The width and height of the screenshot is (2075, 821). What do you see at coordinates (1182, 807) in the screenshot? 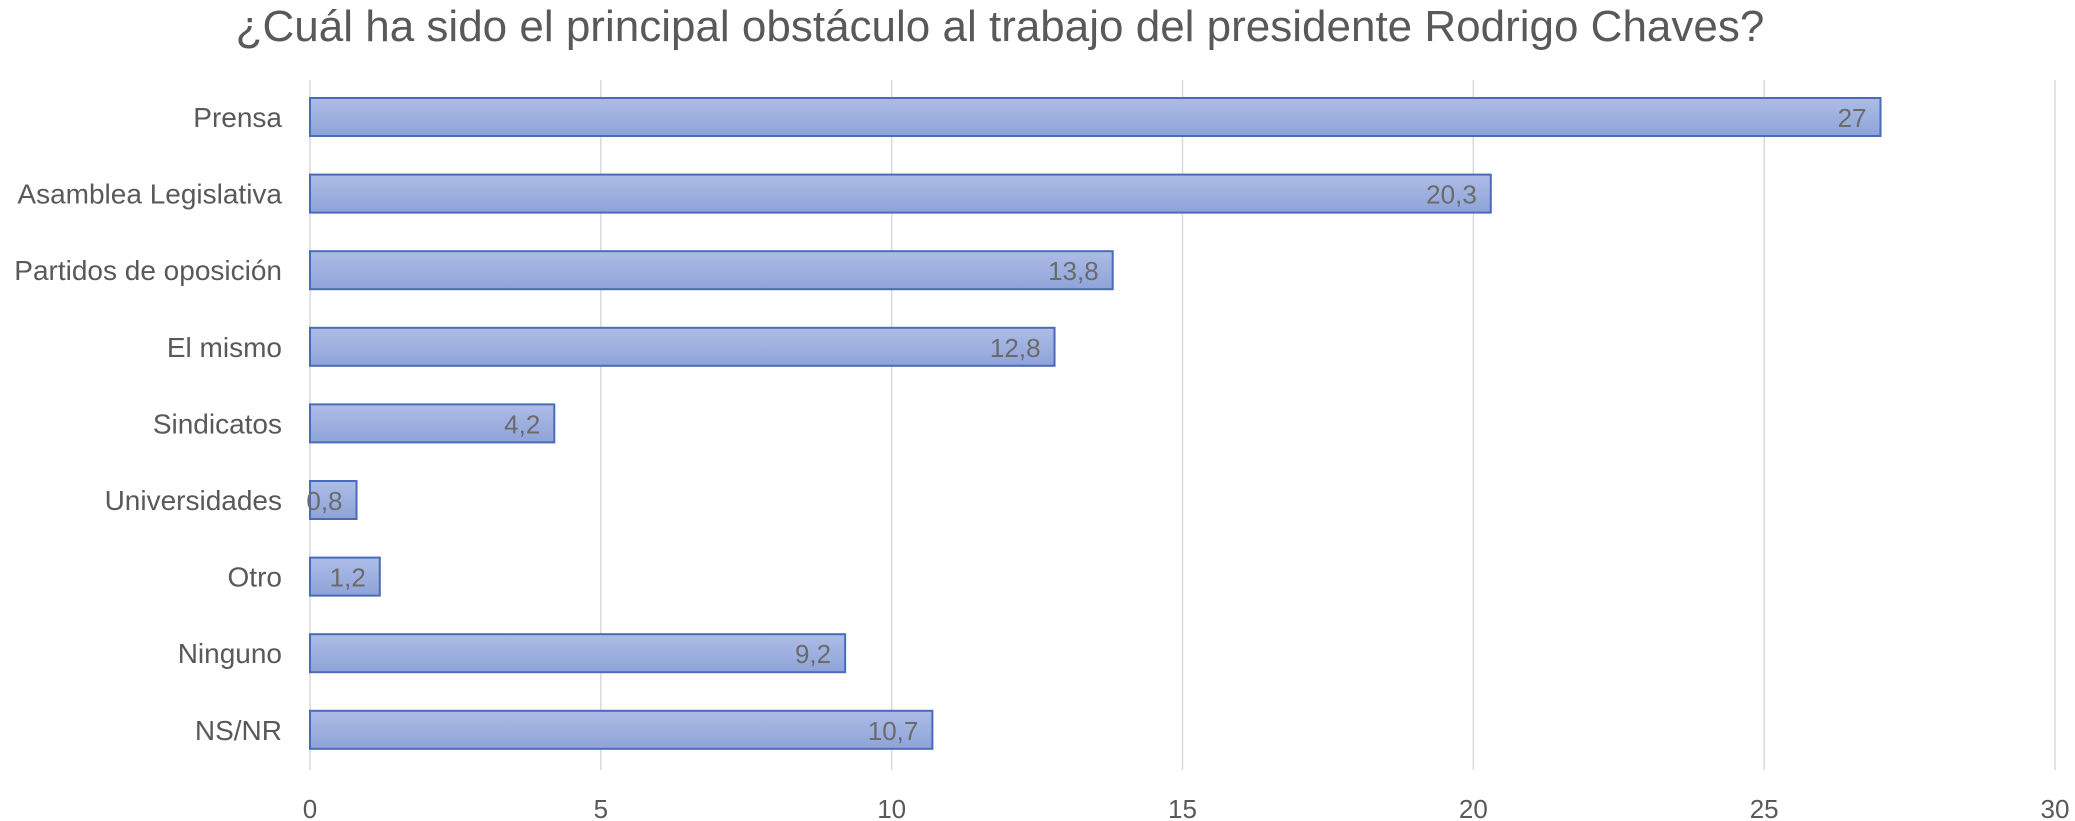
I see `x-tick-label: 15` at bounding box center [1182, 807].